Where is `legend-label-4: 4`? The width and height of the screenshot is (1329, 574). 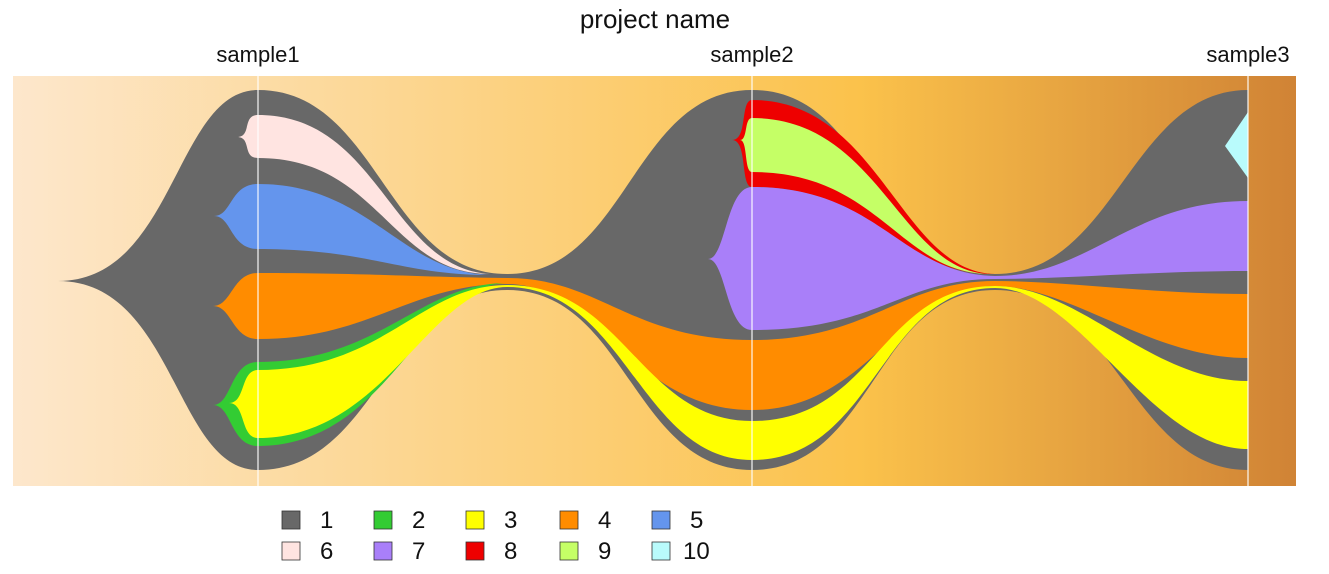
legend-label-4: 4 is located at coordinates (604, 520).